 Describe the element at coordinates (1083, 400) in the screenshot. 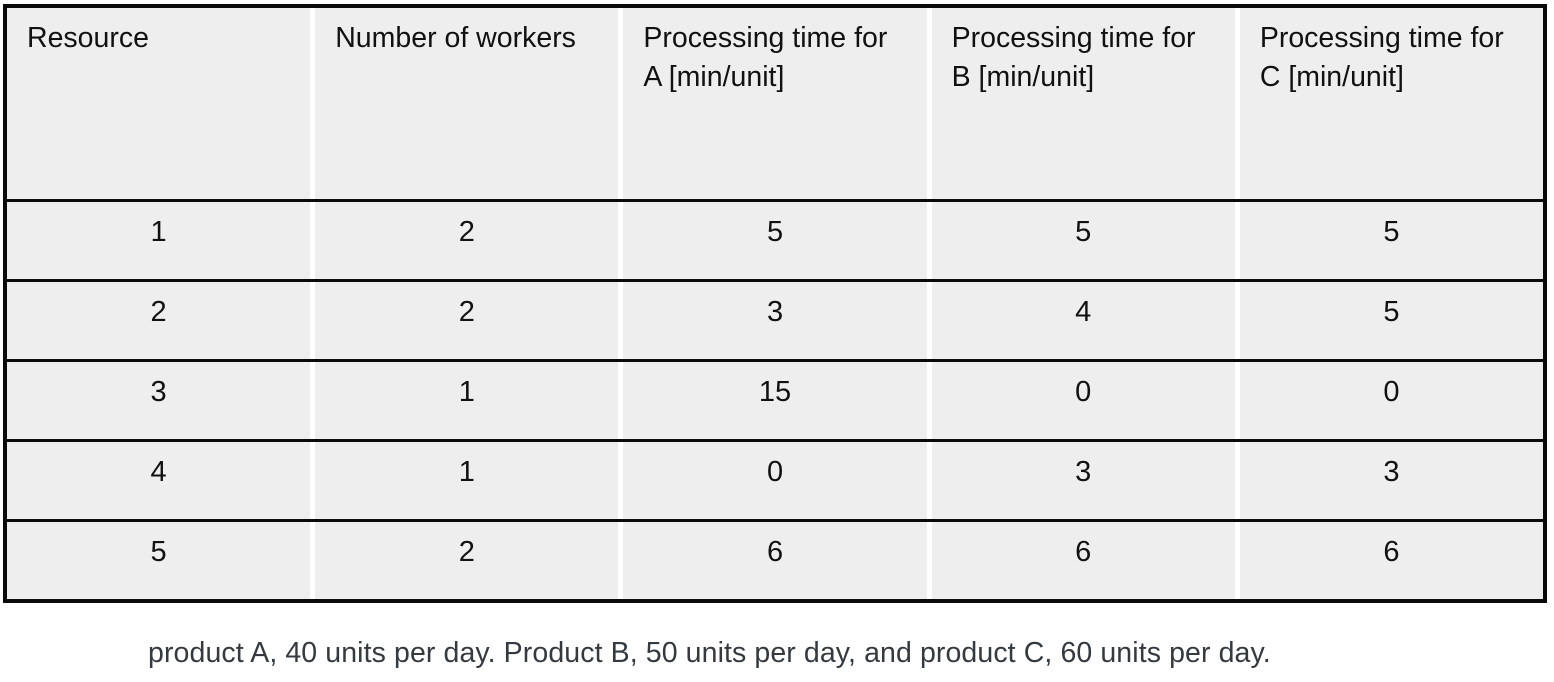

I see `cell-time-b: 0` at that location.